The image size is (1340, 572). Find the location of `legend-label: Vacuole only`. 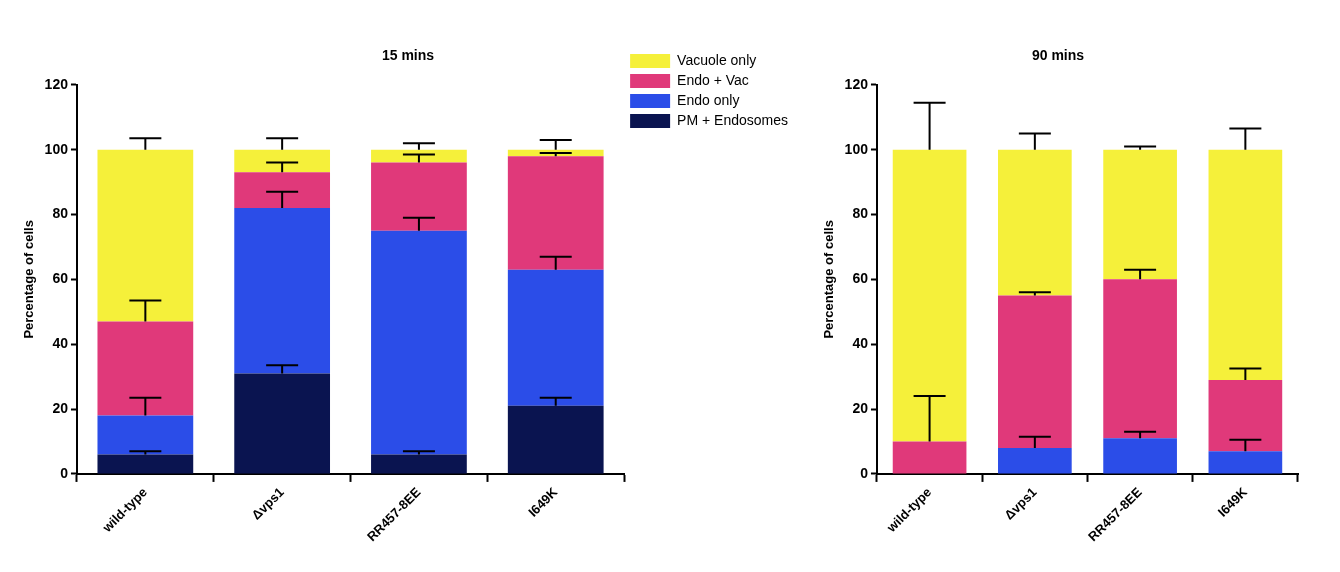

legend-label: Vacuole only is located at coordinates (717, 59).